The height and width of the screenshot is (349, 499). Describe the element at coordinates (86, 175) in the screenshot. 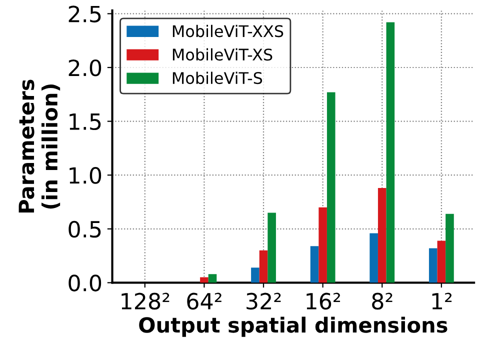

I see `y-tick-label: 1.0` at that location.